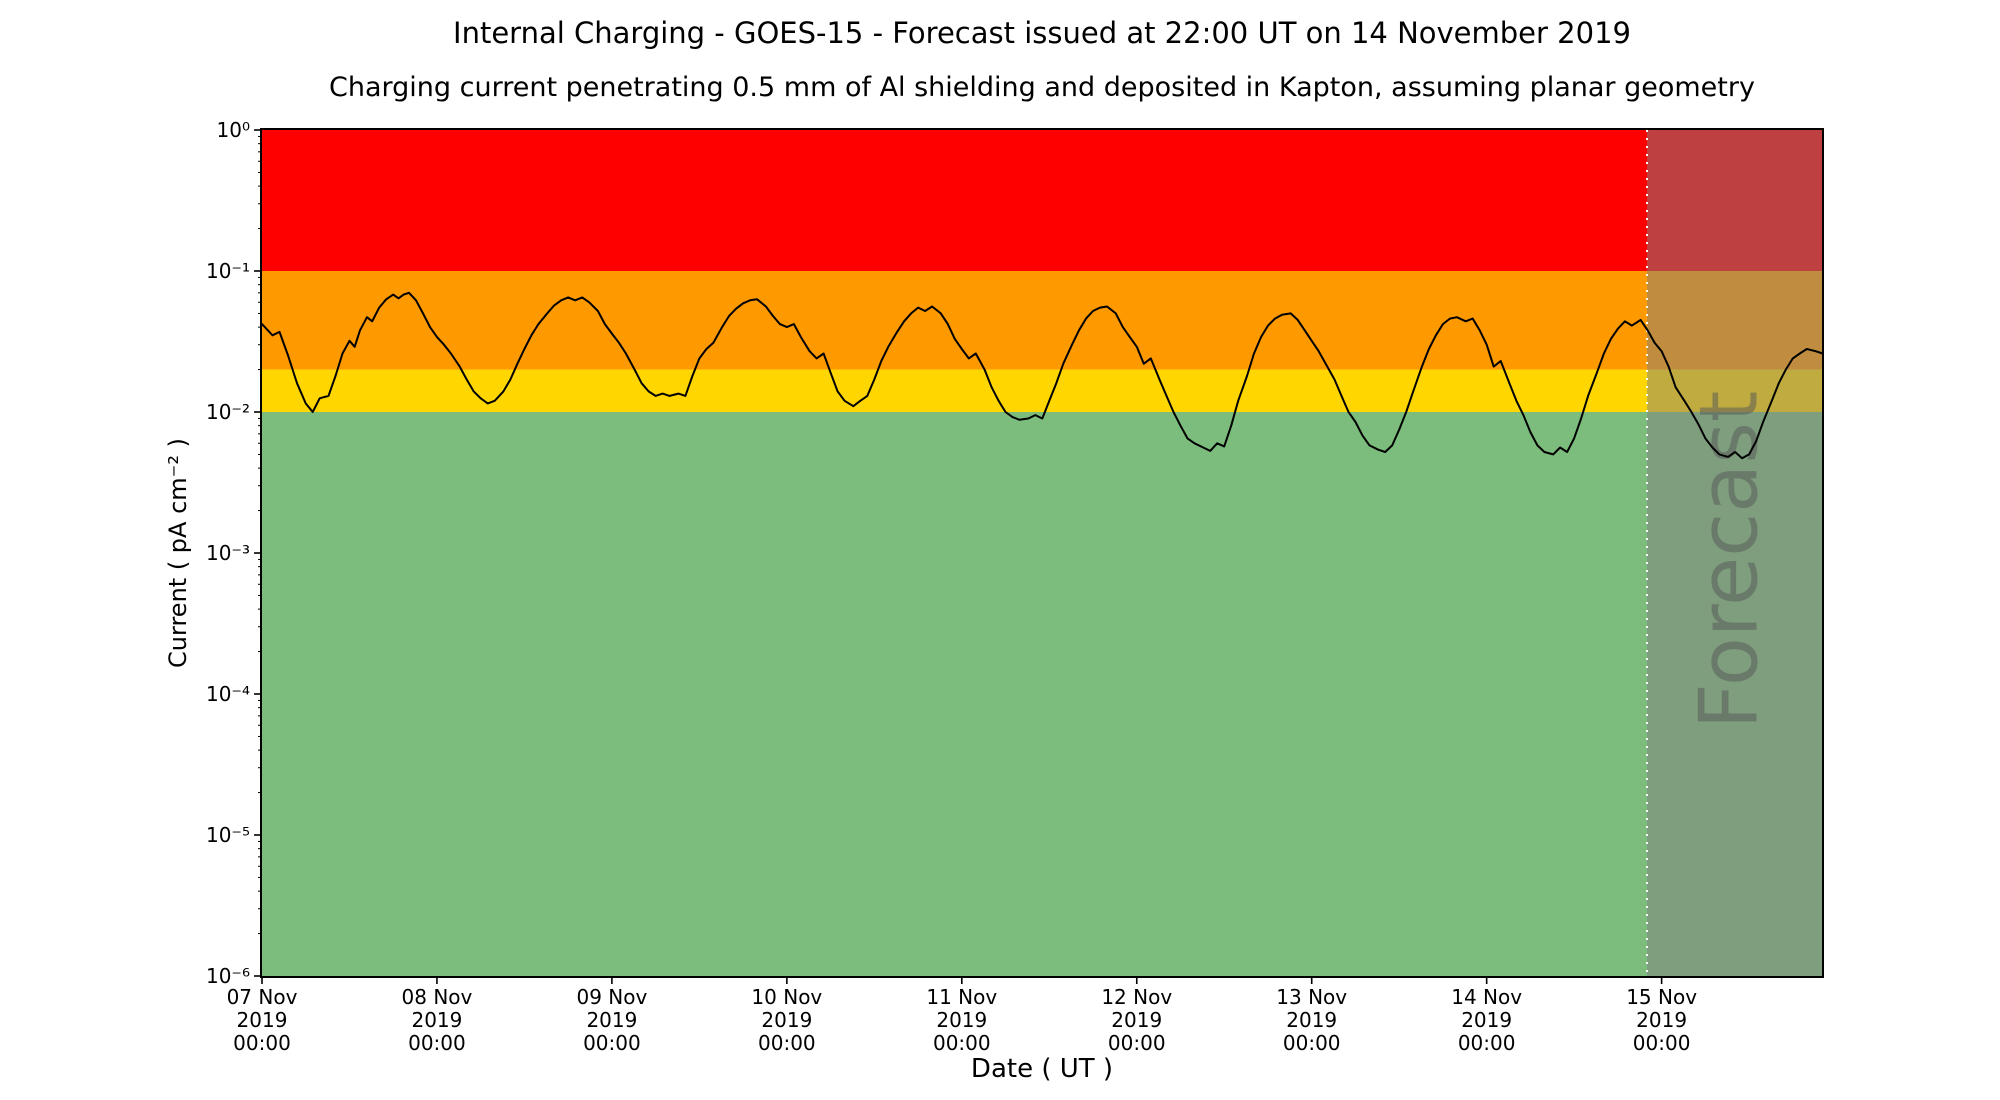 The height and width of the screenshot is (1100, 2000). Describe the element at coordinates (227, 694) in the screenshot. I see `y-tick-label: 10⁻⁴` at that location.